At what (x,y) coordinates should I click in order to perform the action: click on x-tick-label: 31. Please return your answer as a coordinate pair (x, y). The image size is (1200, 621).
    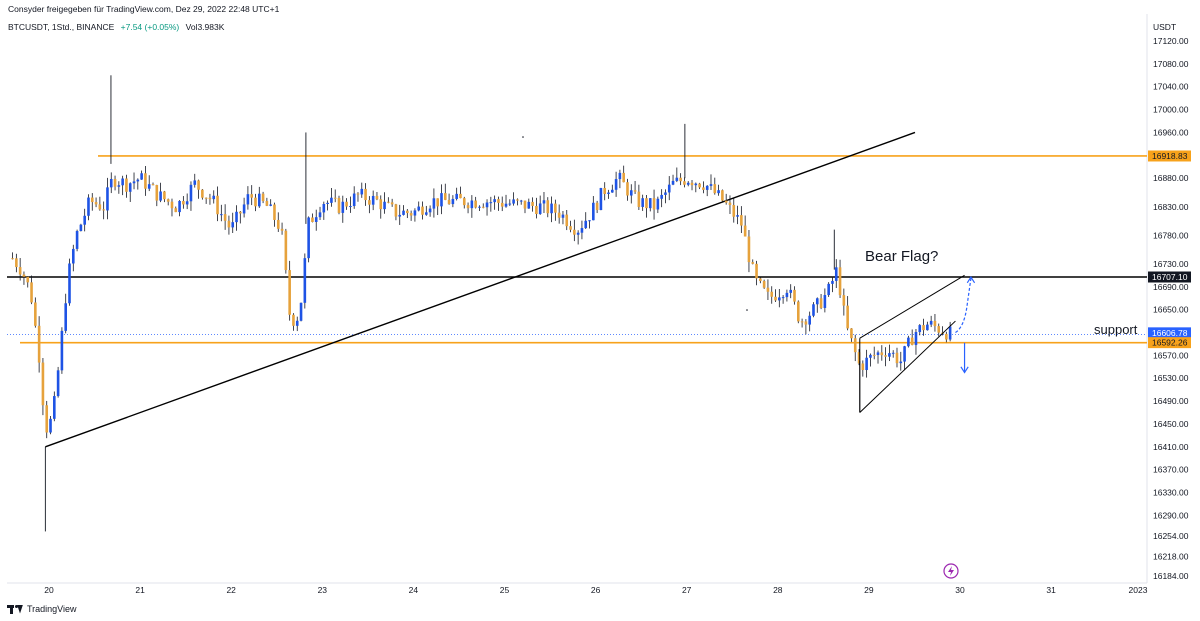
    Looking at the image, I should click on (1051, 590).